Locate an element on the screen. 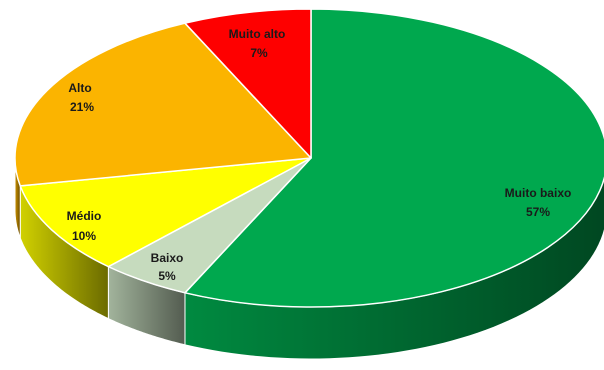 The width and height of the screenshot is (604, 370). slice-label-muito-alto-value: 7% is located at coordinates (259, 53).